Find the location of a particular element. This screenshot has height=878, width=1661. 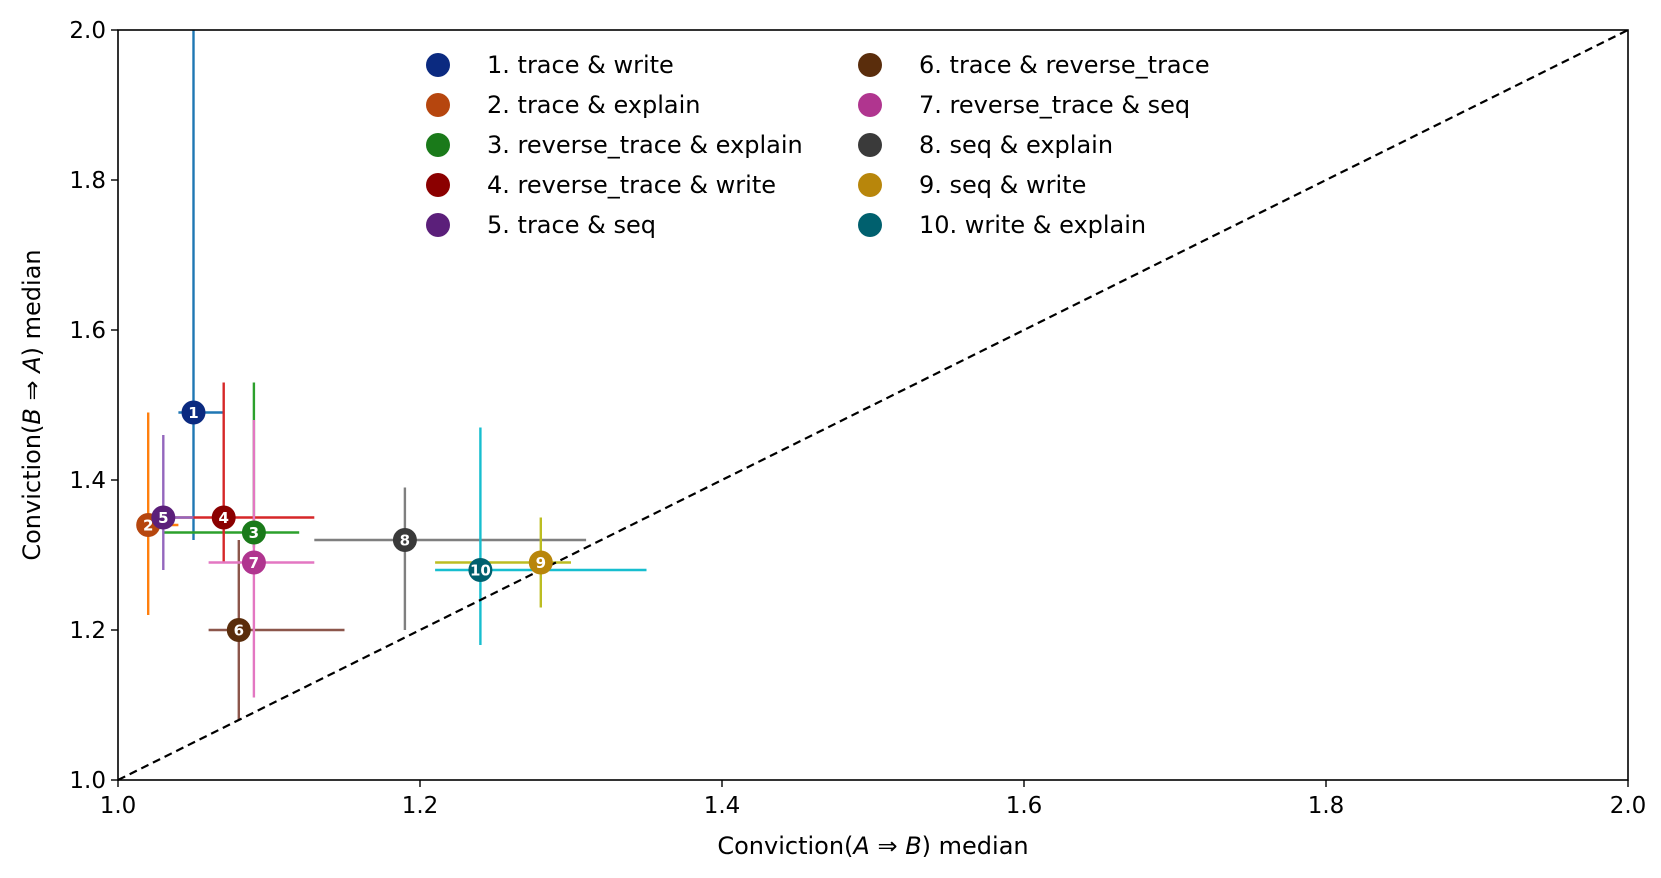

x-tick-label: 1.0 is located at coordinates (118, 806).